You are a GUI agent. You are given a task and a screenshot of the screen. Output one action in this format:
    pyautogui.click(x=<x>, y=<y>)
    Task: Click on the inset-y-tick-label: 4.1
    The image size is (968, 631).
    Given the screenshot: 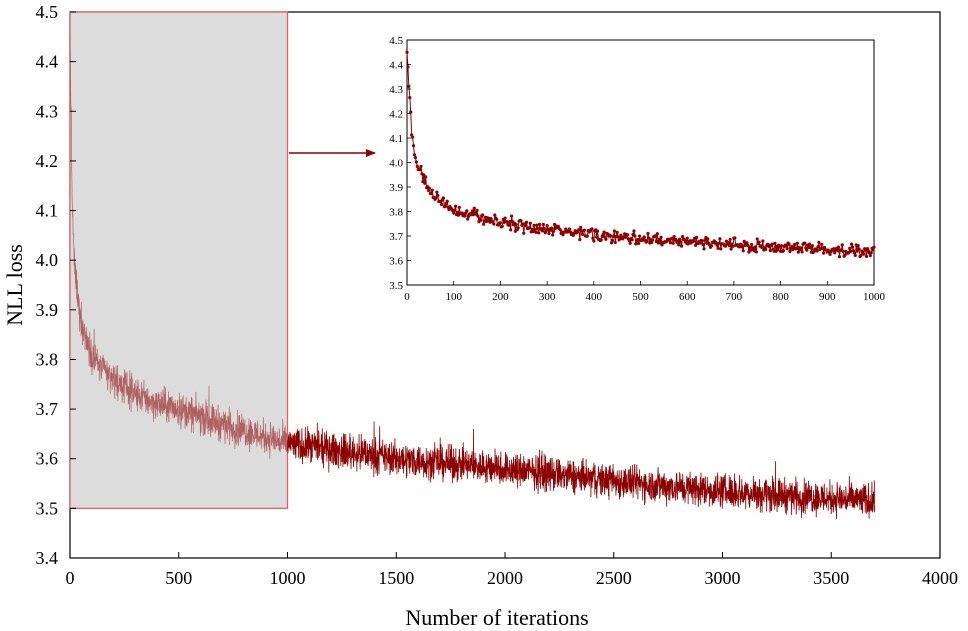 What is the action you would take?
    pyautogui.click(x=396, y=139)
    